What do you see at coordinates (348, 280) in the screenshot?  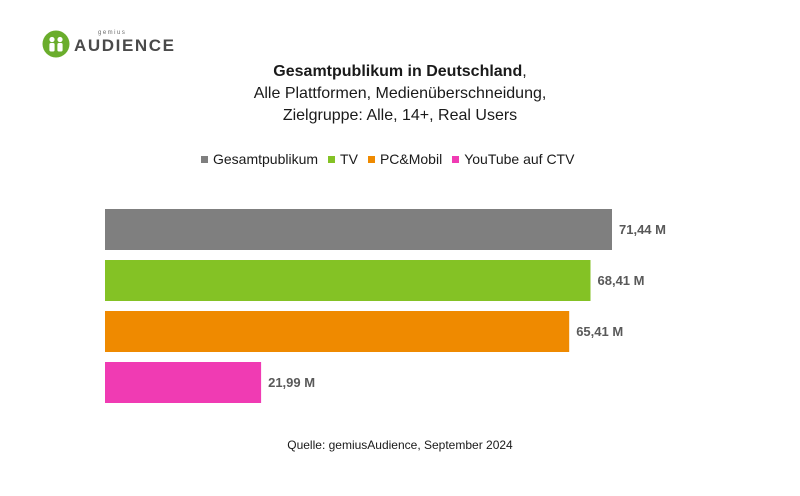 I see `bar-tv` at bounding box center [348, 280].